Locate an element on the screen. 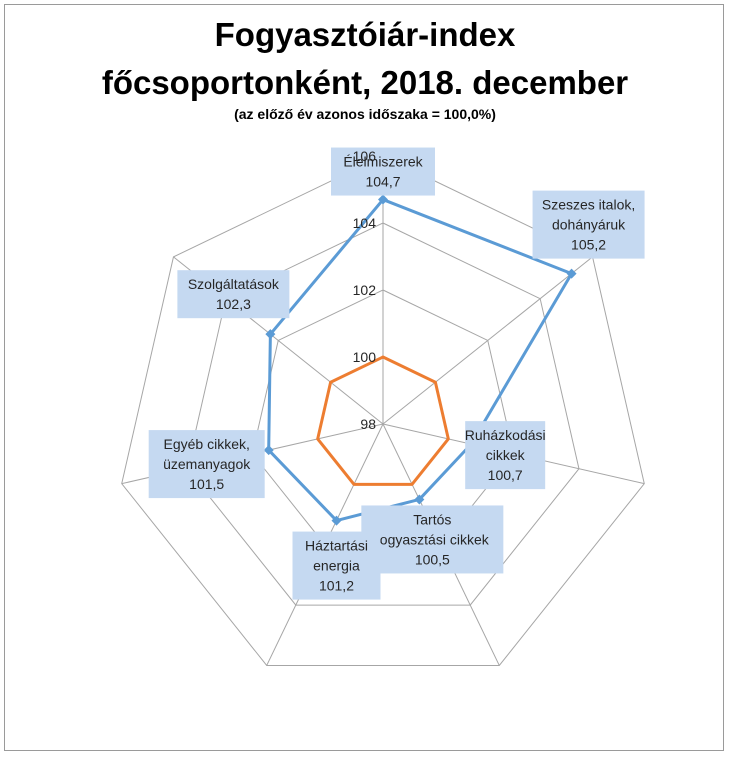 The width and height of the screenshot is (730, 757). data-label-category: Háztartási is located at coordinates (336, 546).